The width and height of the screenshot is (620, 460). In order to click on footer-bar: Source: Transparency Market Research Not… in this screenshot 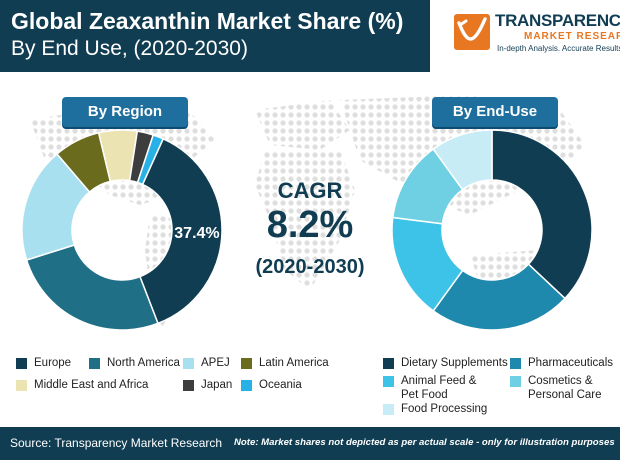, I will do `click(310, 443)`.